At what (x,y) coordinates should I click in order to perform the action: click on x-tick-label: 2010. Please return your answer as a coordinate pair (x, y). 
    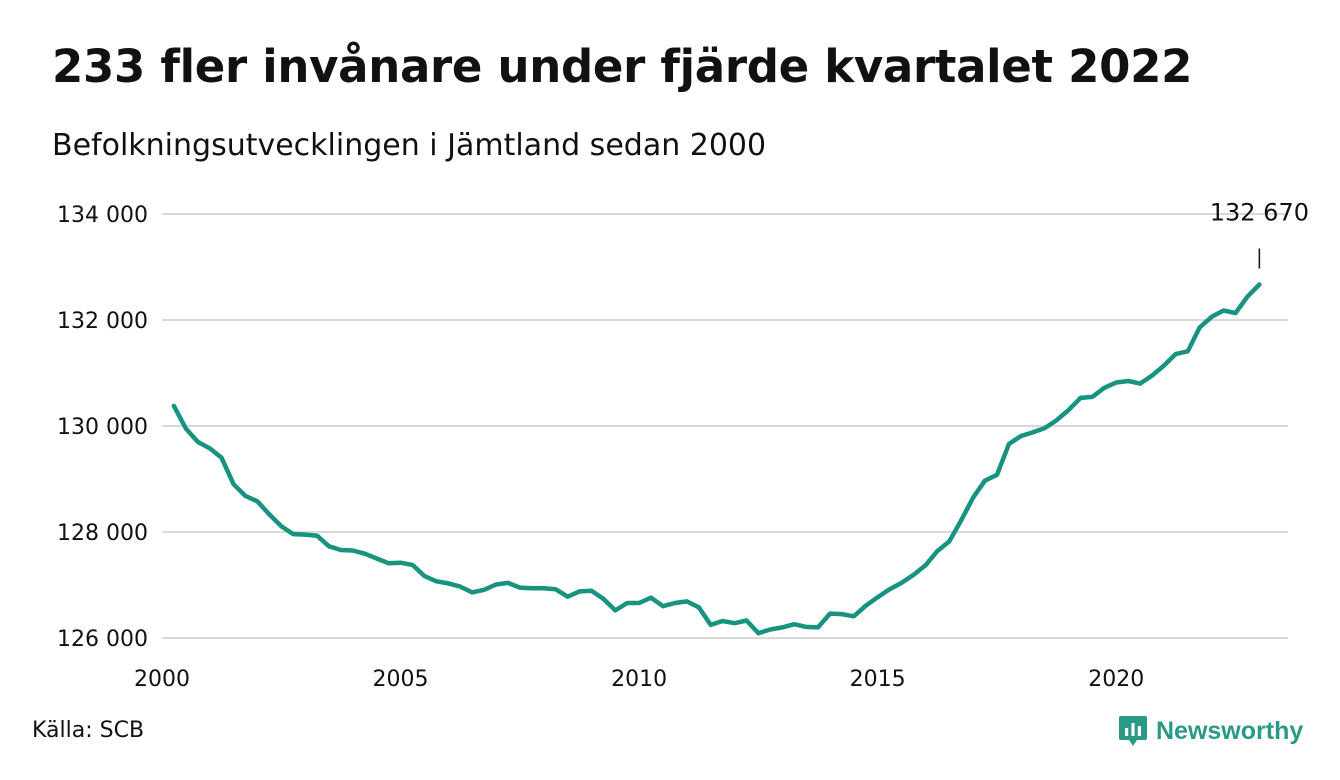
    Looking at the image, I should click on (639, 679).